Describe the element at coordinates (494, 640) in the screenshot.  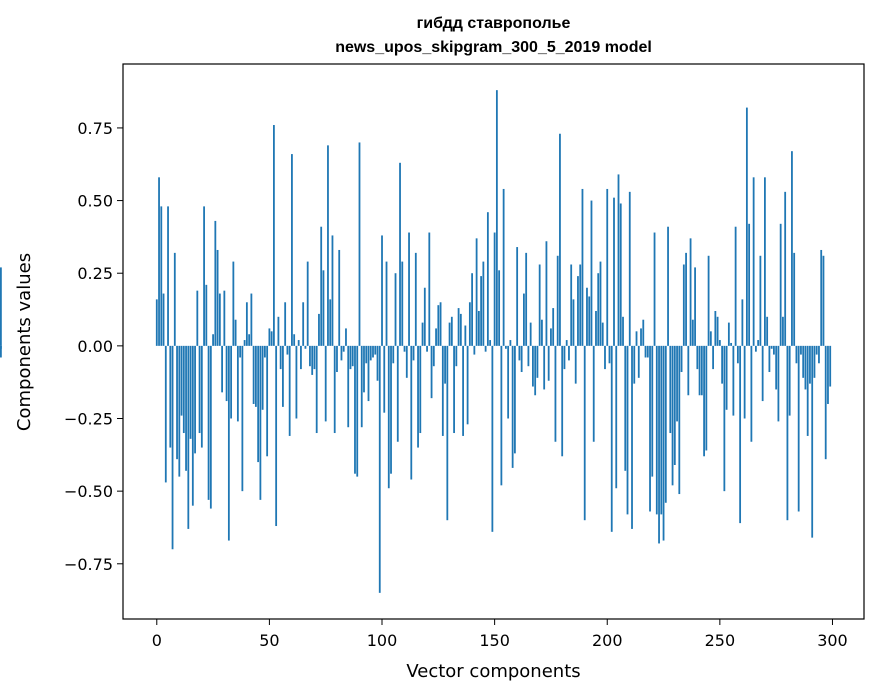
I see `x-tick-label: 150` at that location.